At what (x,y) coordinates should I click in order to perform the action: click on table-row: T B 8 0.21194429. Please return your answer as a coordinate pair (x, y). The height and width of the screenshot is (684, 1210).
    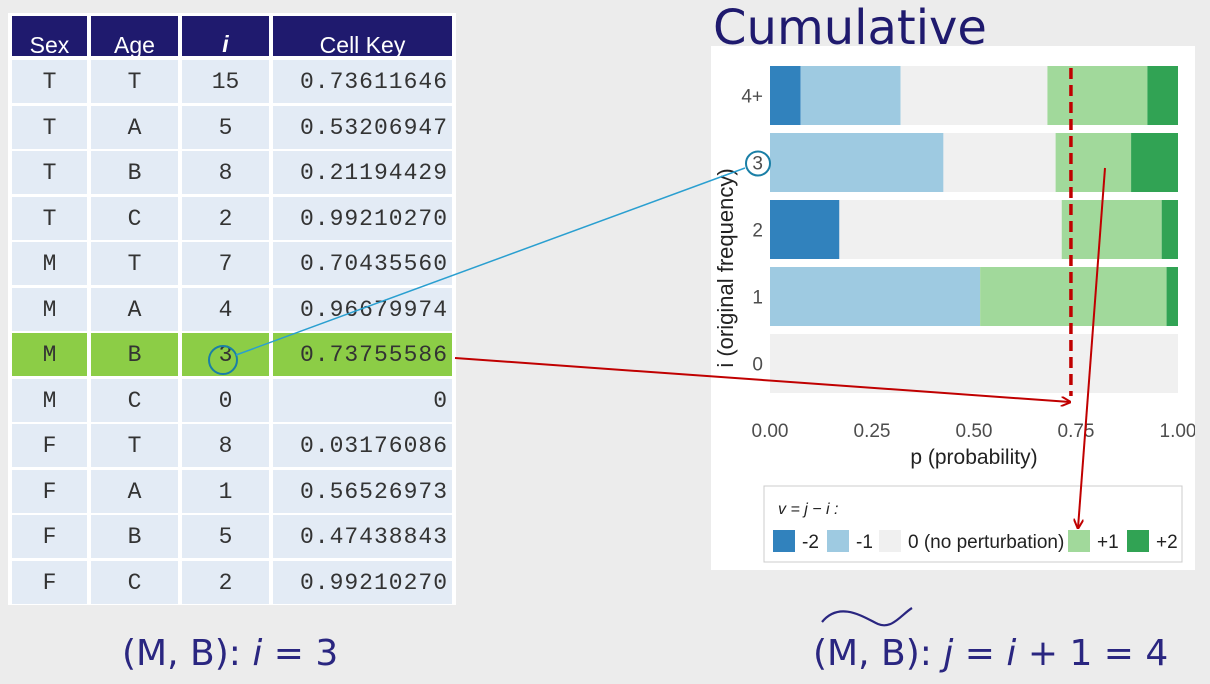
    Looking at the image, I should click on (232, 172).